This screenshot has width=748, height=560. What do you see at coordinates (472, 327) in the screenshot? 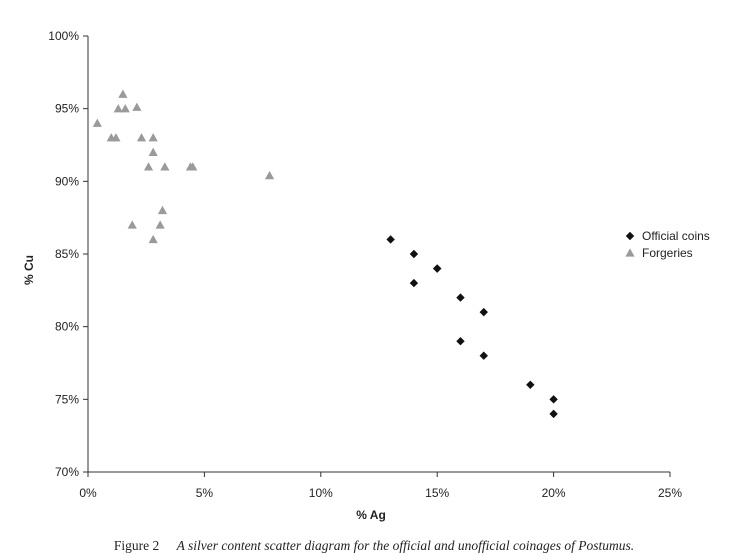
I see `series-official-coins` at bounding box center [472, 327].